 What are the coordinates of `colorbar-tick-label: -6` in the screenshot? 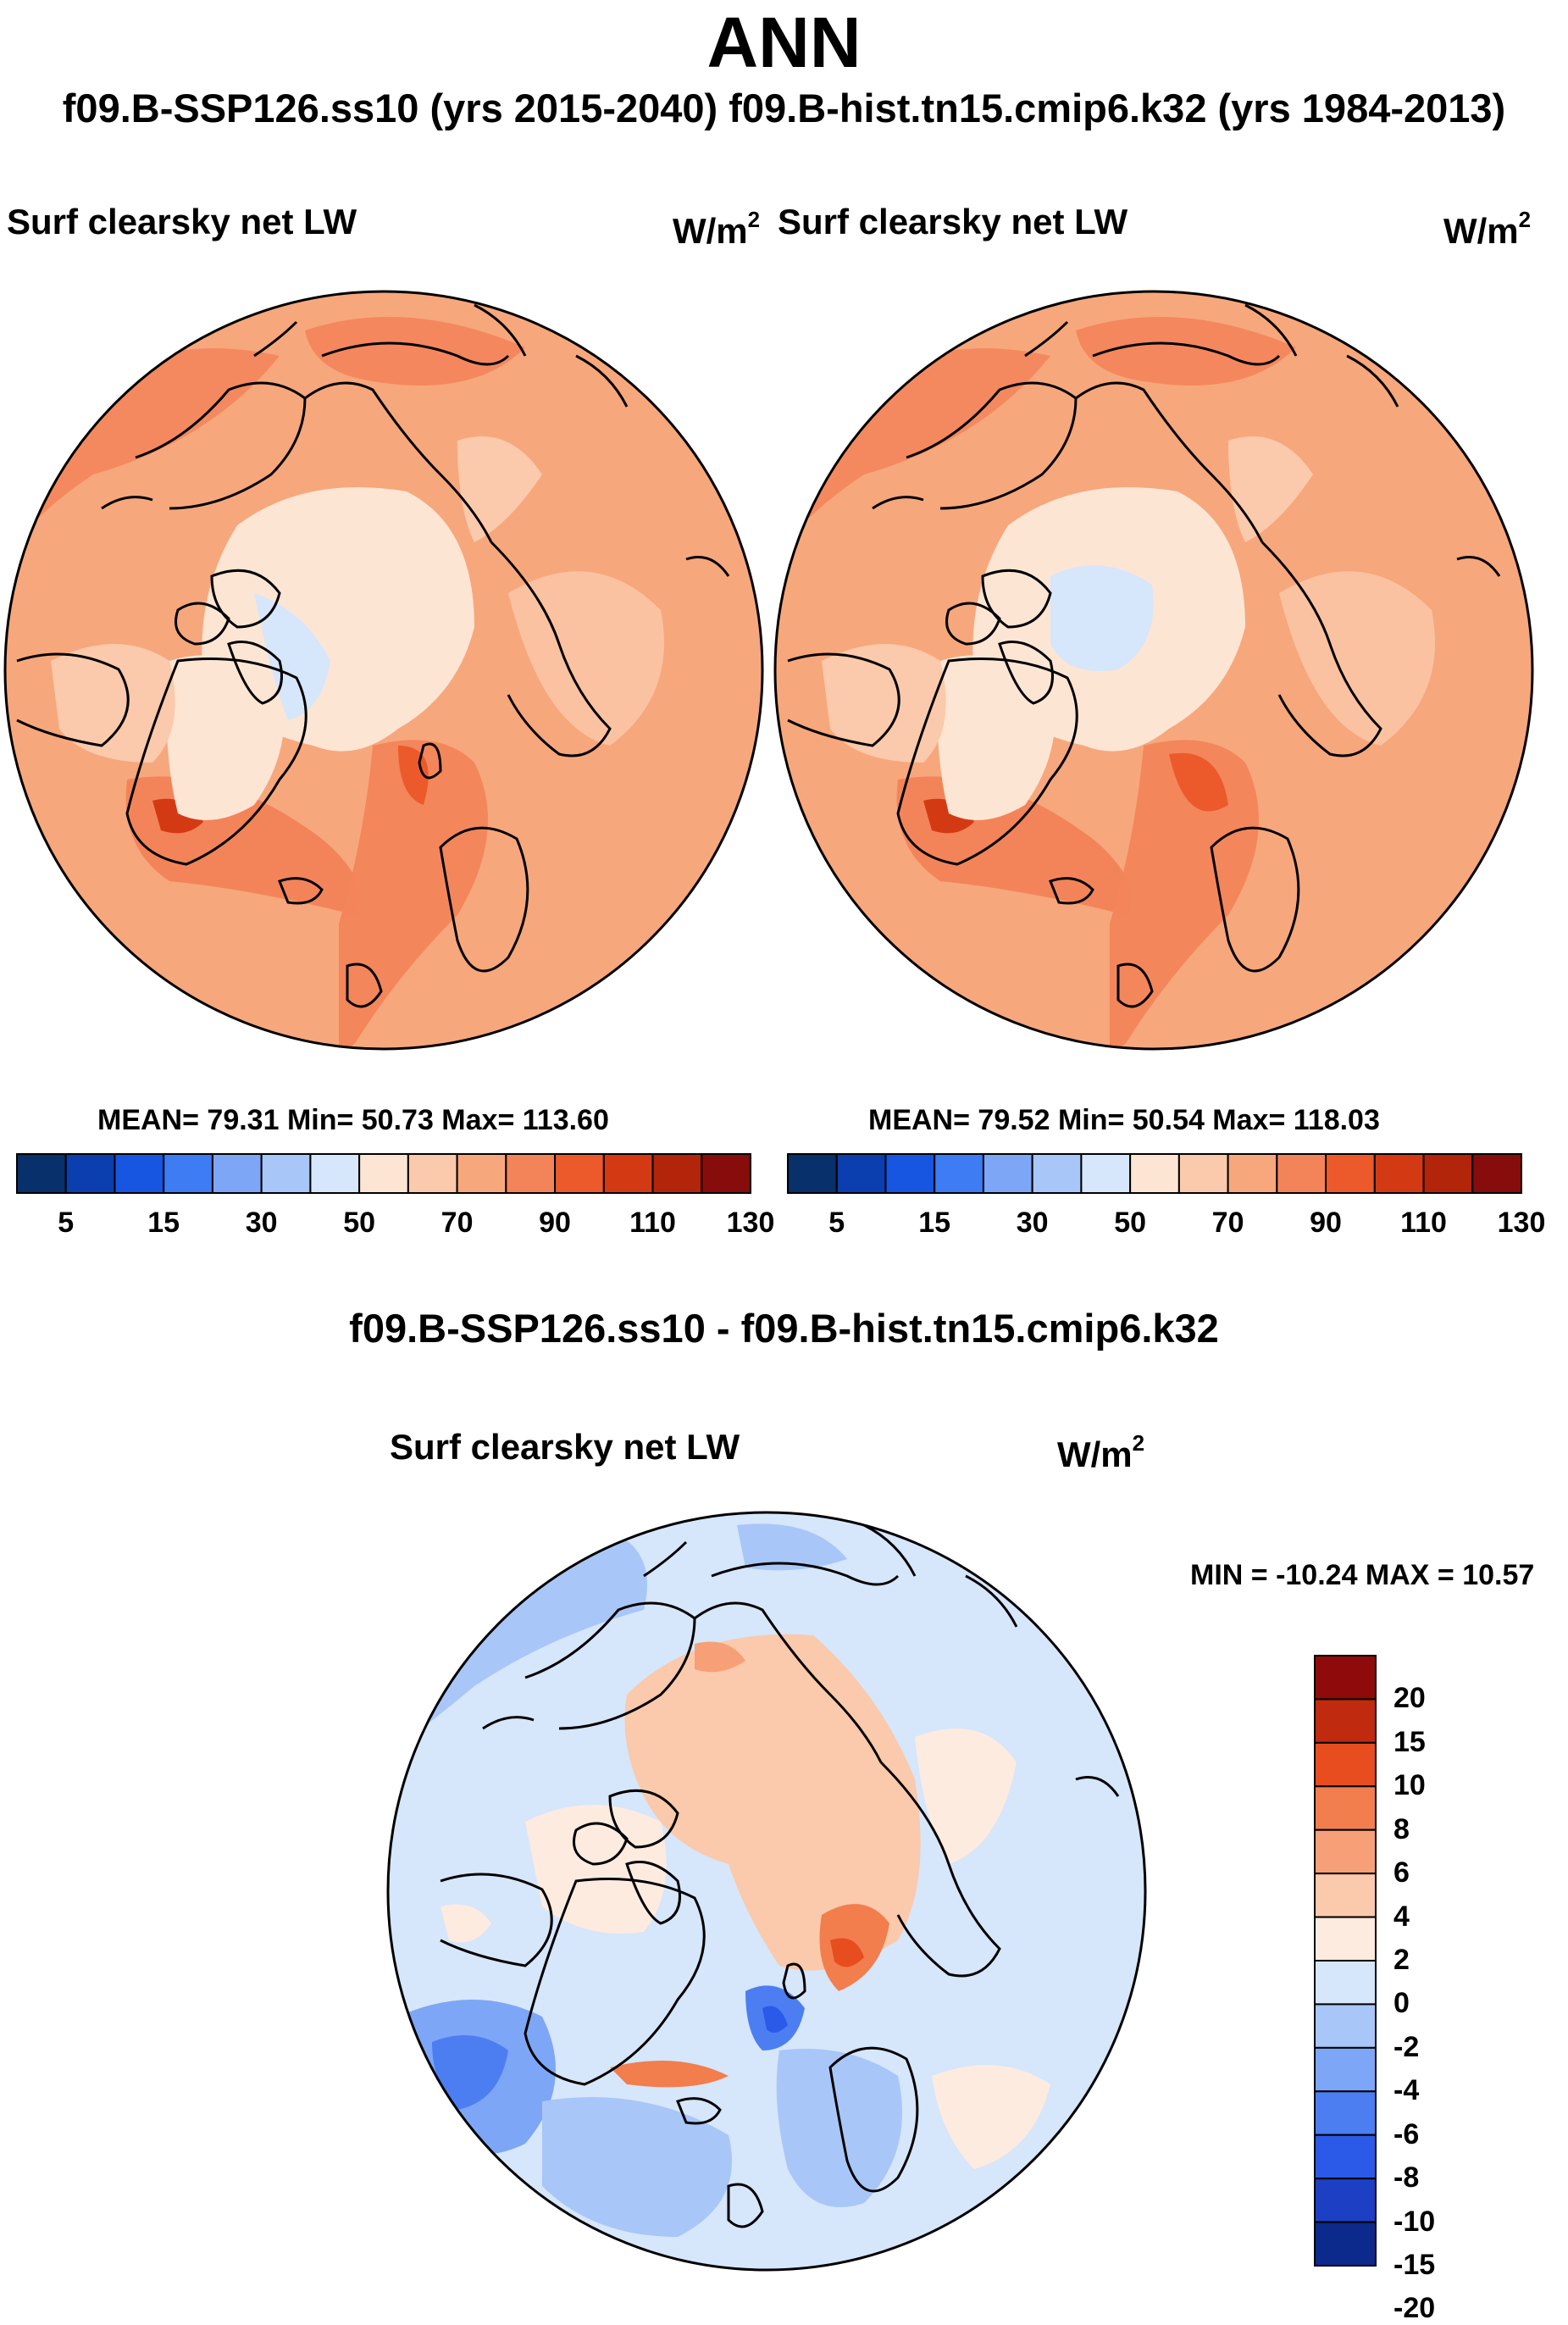 It's located at (1406, 2133).